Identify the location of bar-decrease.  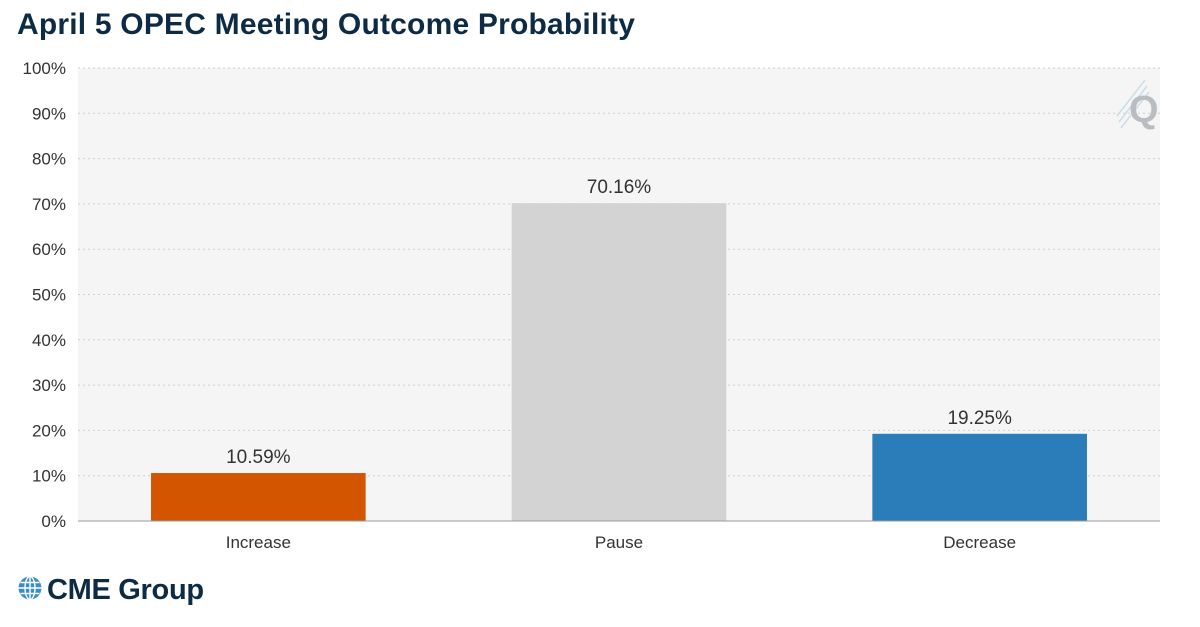
(979, 477).